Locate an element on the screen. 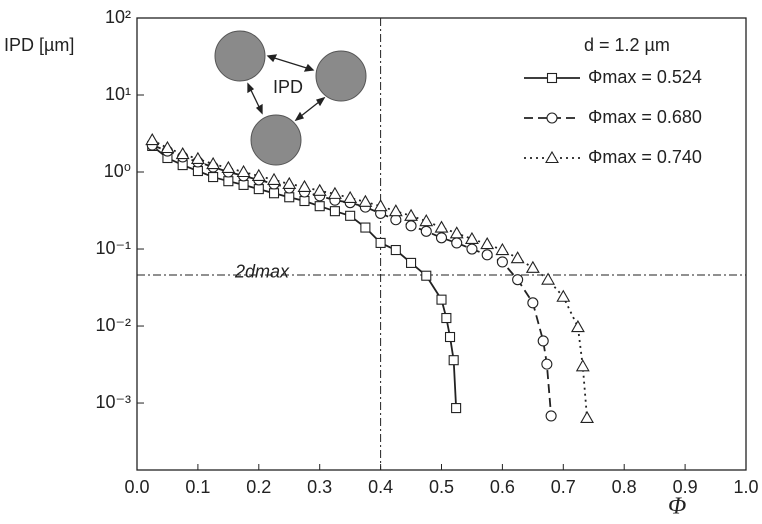 This screenshot has height=524, width=762. inset-label: IPD is located at coordinates (288, 87).